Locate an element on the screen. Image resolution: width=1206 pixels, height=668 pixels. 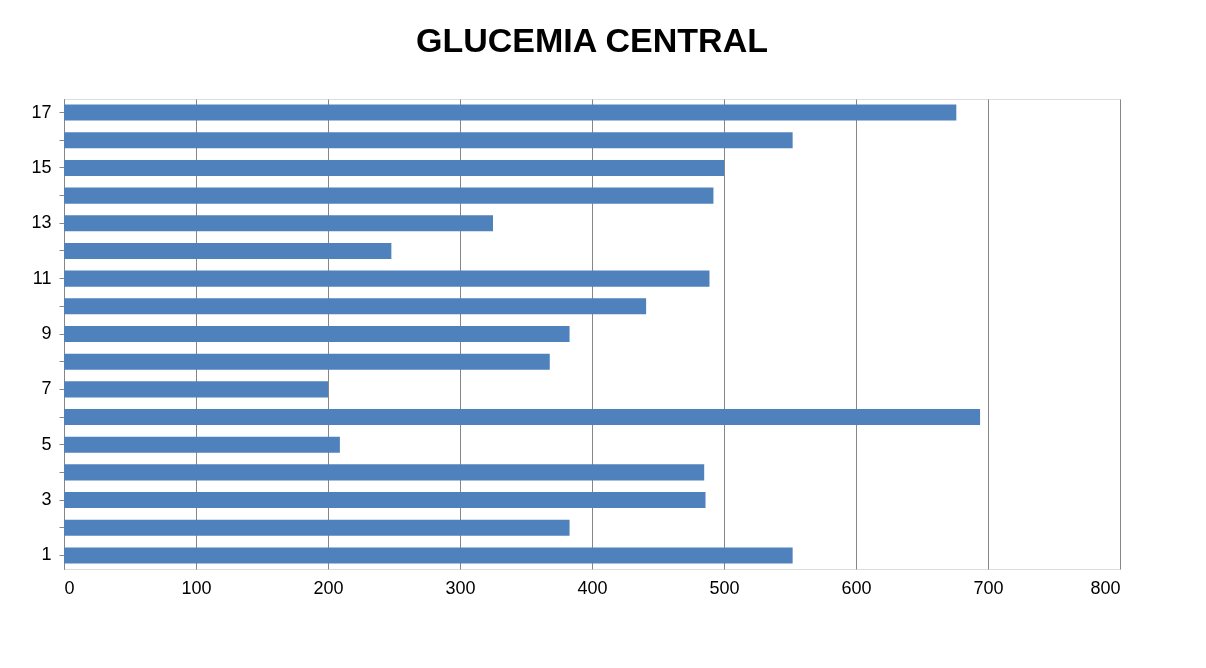
x-tick-label: 800 is located at coordinates (1105, 587).